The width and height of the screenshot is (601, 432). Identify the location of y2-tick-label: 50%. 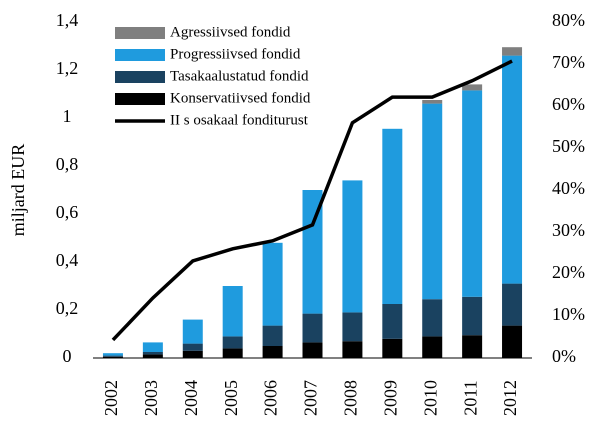
(568, 146).